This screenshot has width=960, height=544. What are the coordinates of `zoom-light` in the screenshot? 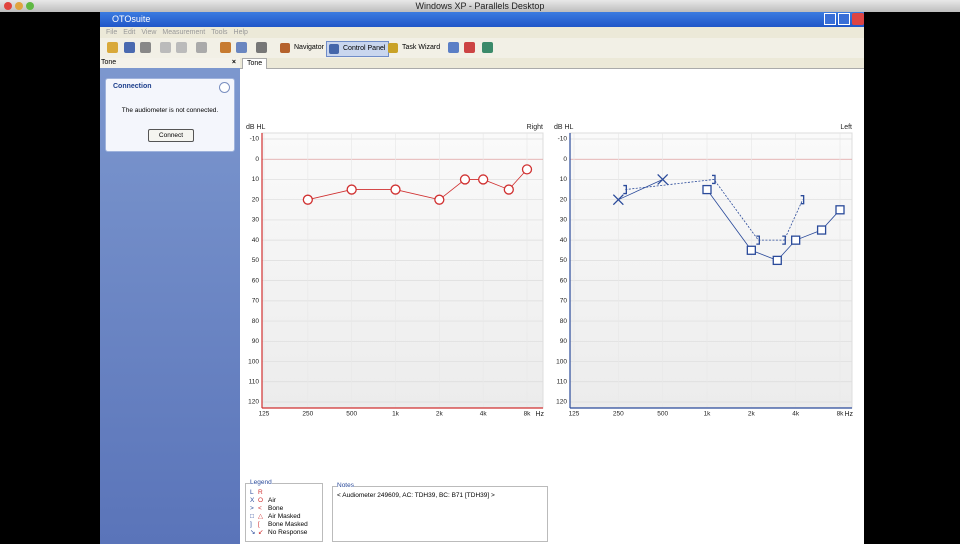 It's located at (30, 6).